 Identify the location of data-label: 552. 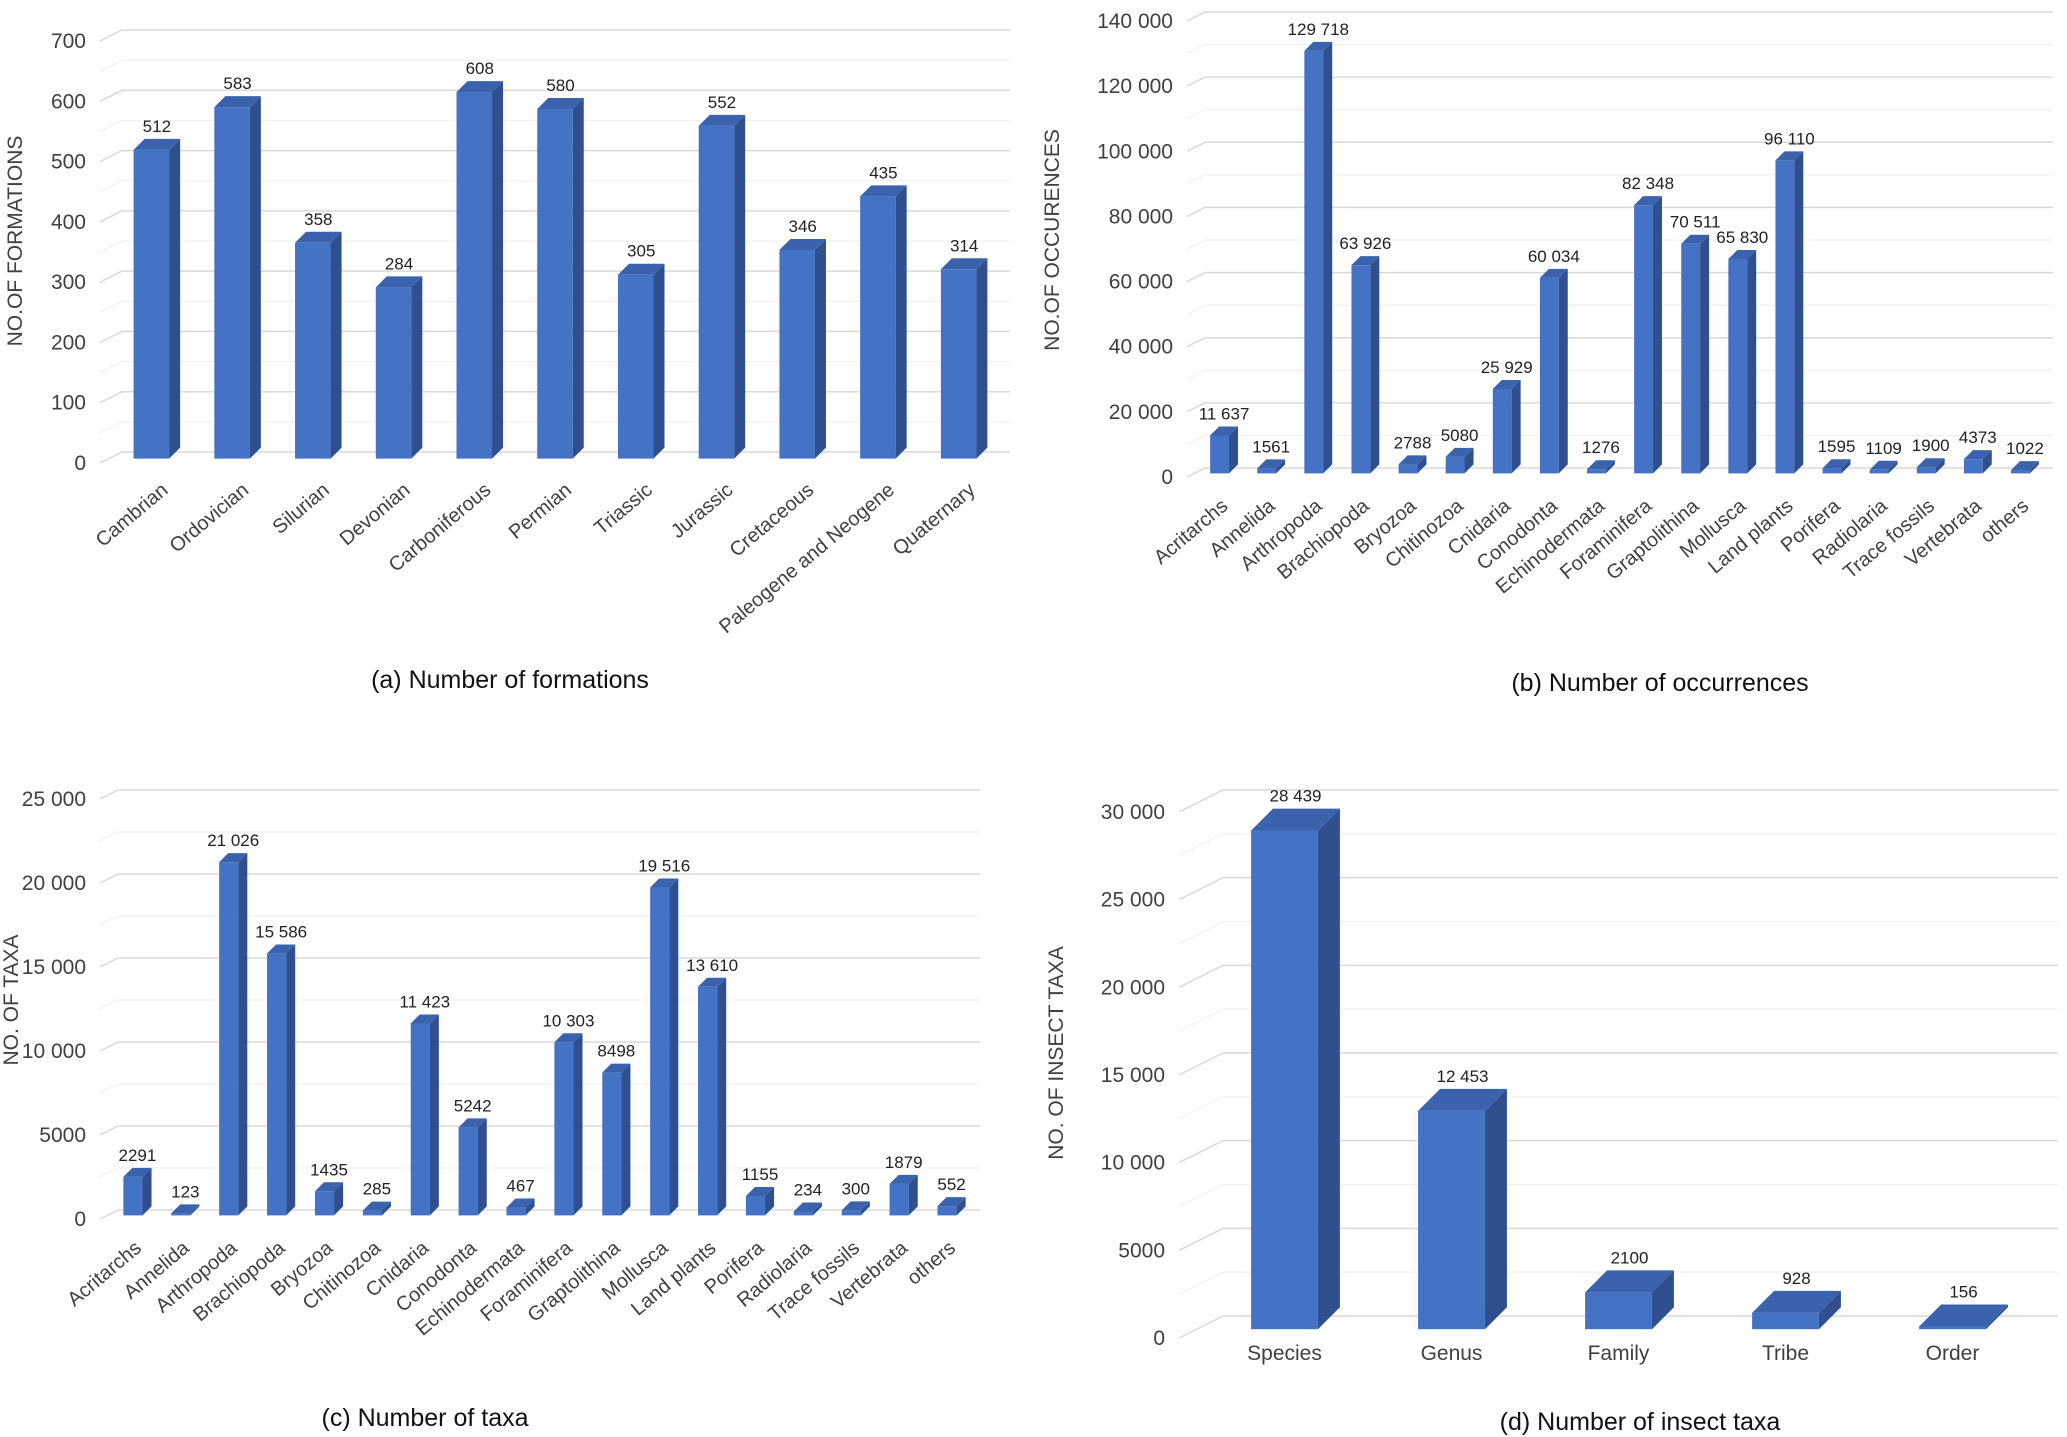
(951, 1184).